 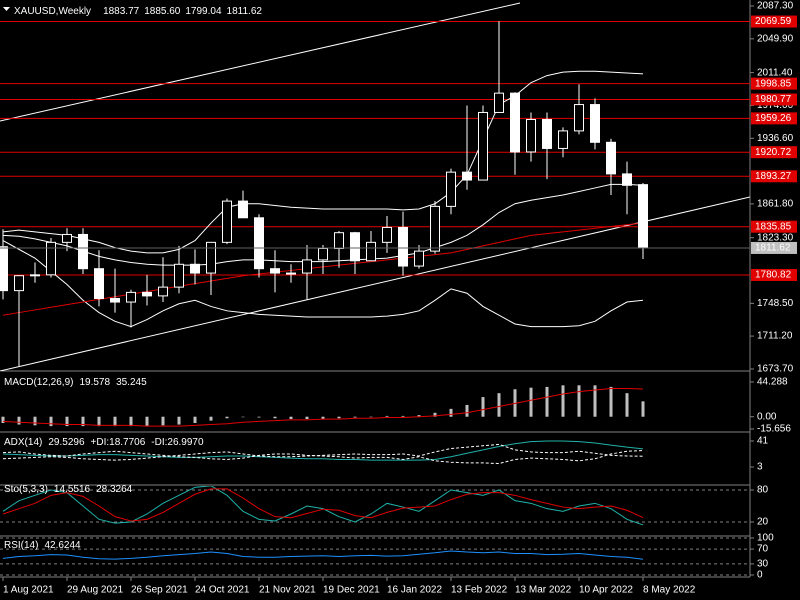 I want to click on x-tick-label: 13 Mar 2022, so click(x=543, y=590).